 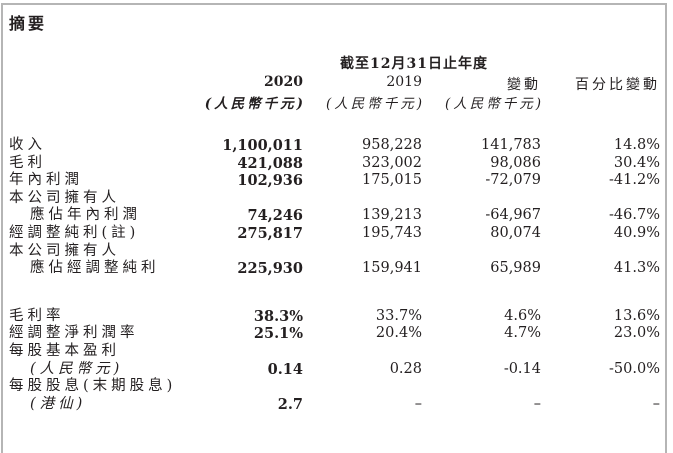 What do you see at coordinates (636, 268) in the screenshot?
I see `cell-value: 41.3%` at bounding box center [636, 268].